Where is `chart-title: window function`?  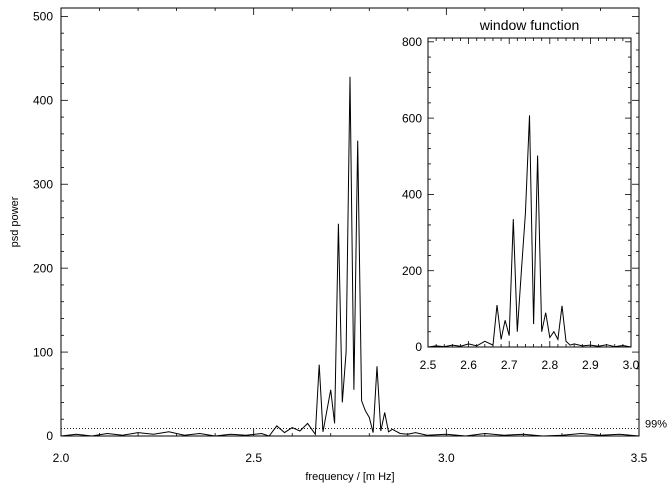
chart-title: window function is located at coordinates (529, 25).